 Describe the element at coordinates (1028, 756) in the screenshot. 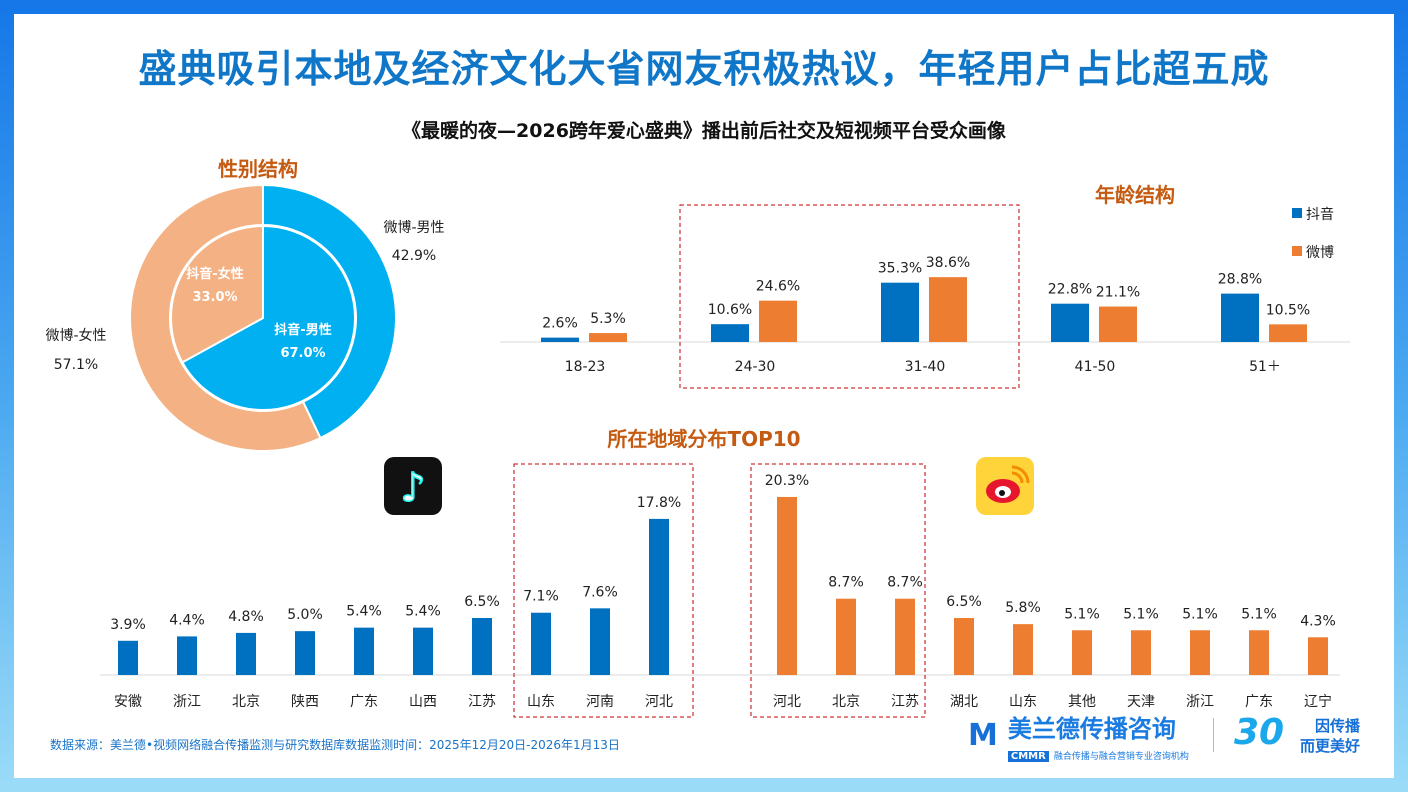

I see `logo-abbr: CMMR` at that location.